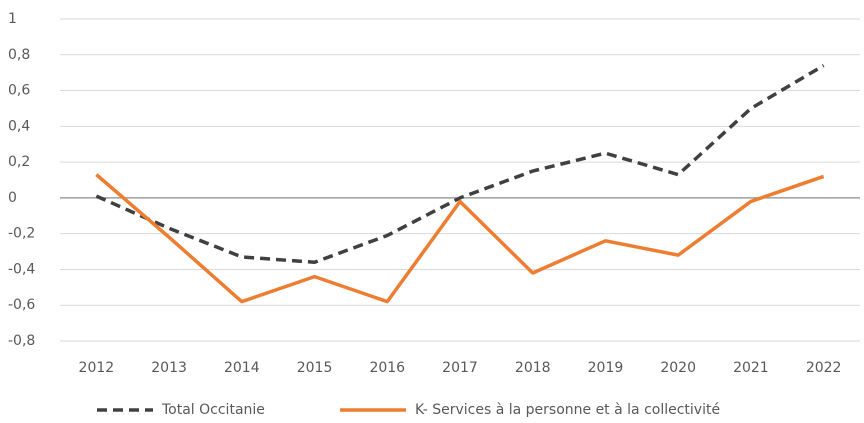  Describe the element at coordinates (387, 368) in the screenshot. I see `x-tick-label: 2016` at that location.